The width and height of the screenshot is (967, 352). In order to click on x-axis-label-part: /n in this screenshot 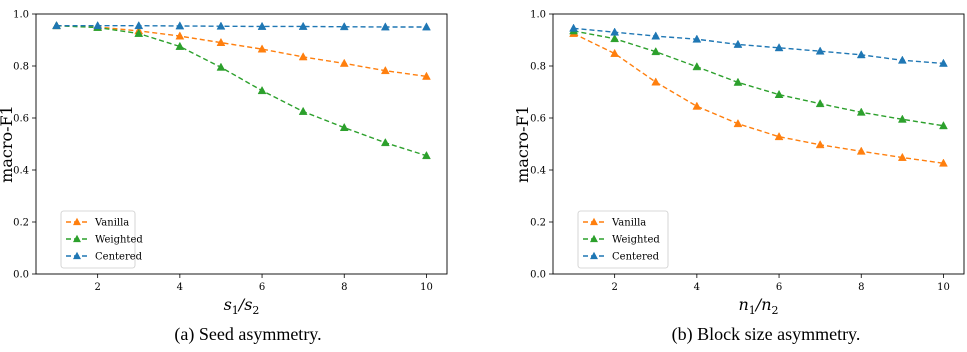, I will do `click(763, 304)`.